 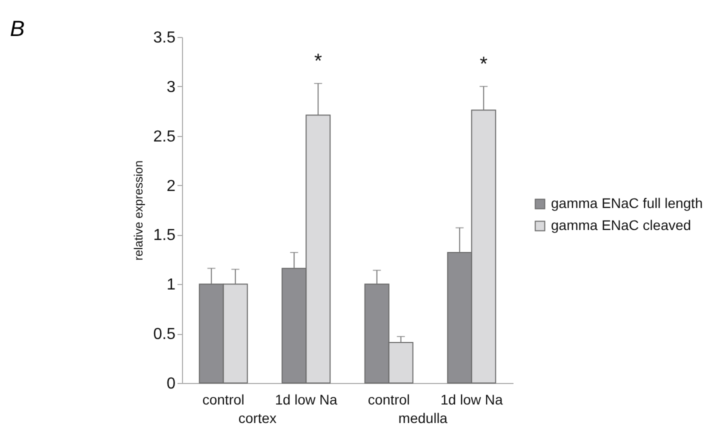 I want to click on legend-label: gamma ENaC cleaved, so click(x=621, y=225).